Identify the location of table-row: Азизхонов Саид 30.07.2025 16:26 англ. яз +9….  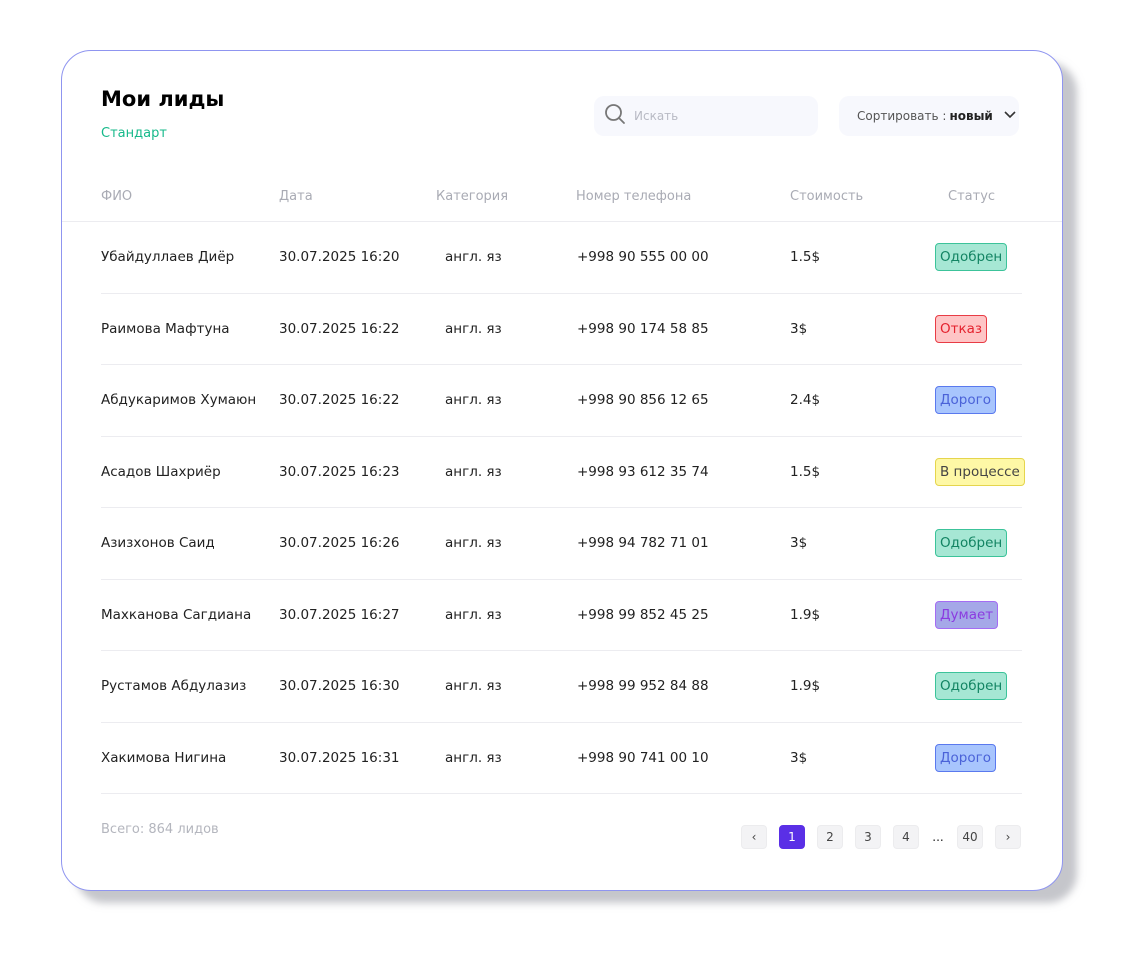
(561, 544).